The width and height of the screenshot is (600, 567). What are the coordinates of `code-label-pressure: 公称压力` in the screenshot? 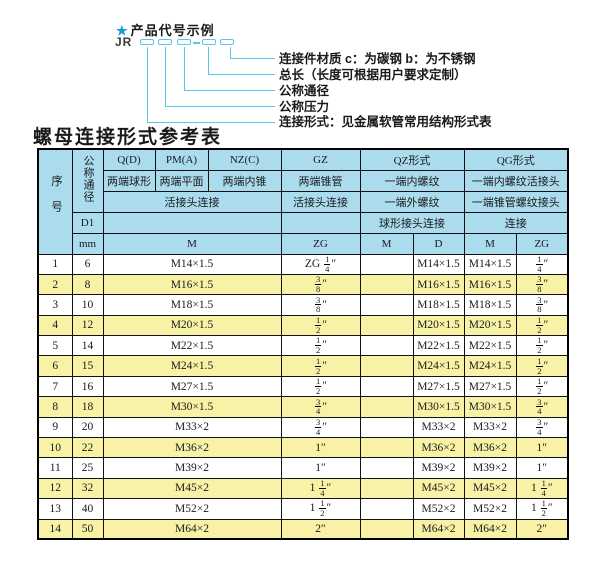 It's located at (304, 107).